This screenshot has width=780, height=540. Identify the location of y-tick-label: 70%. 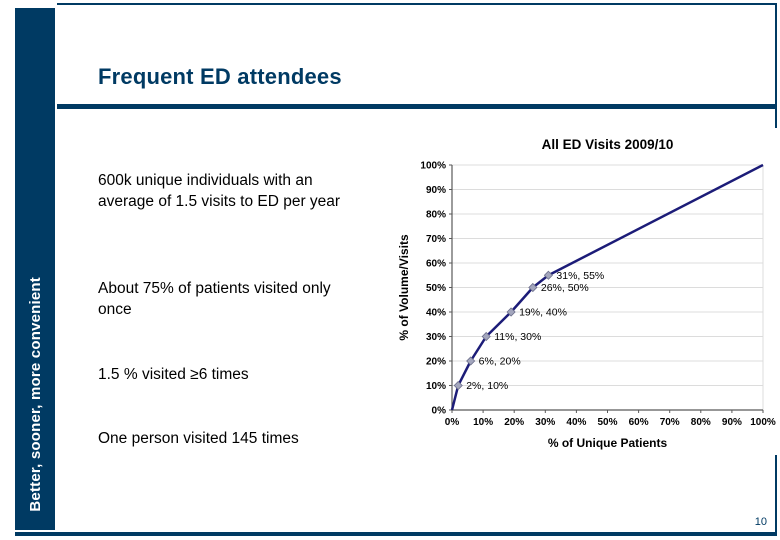
(436, 239).